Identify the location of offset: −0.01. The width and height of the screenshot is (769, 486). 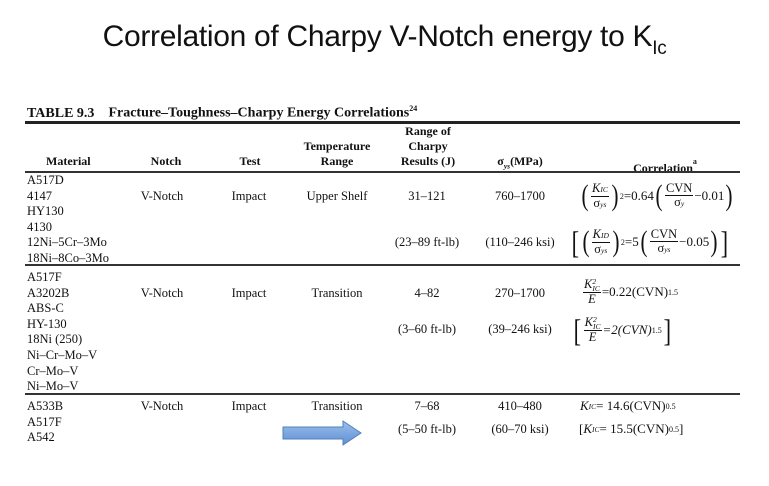
(709, 195).